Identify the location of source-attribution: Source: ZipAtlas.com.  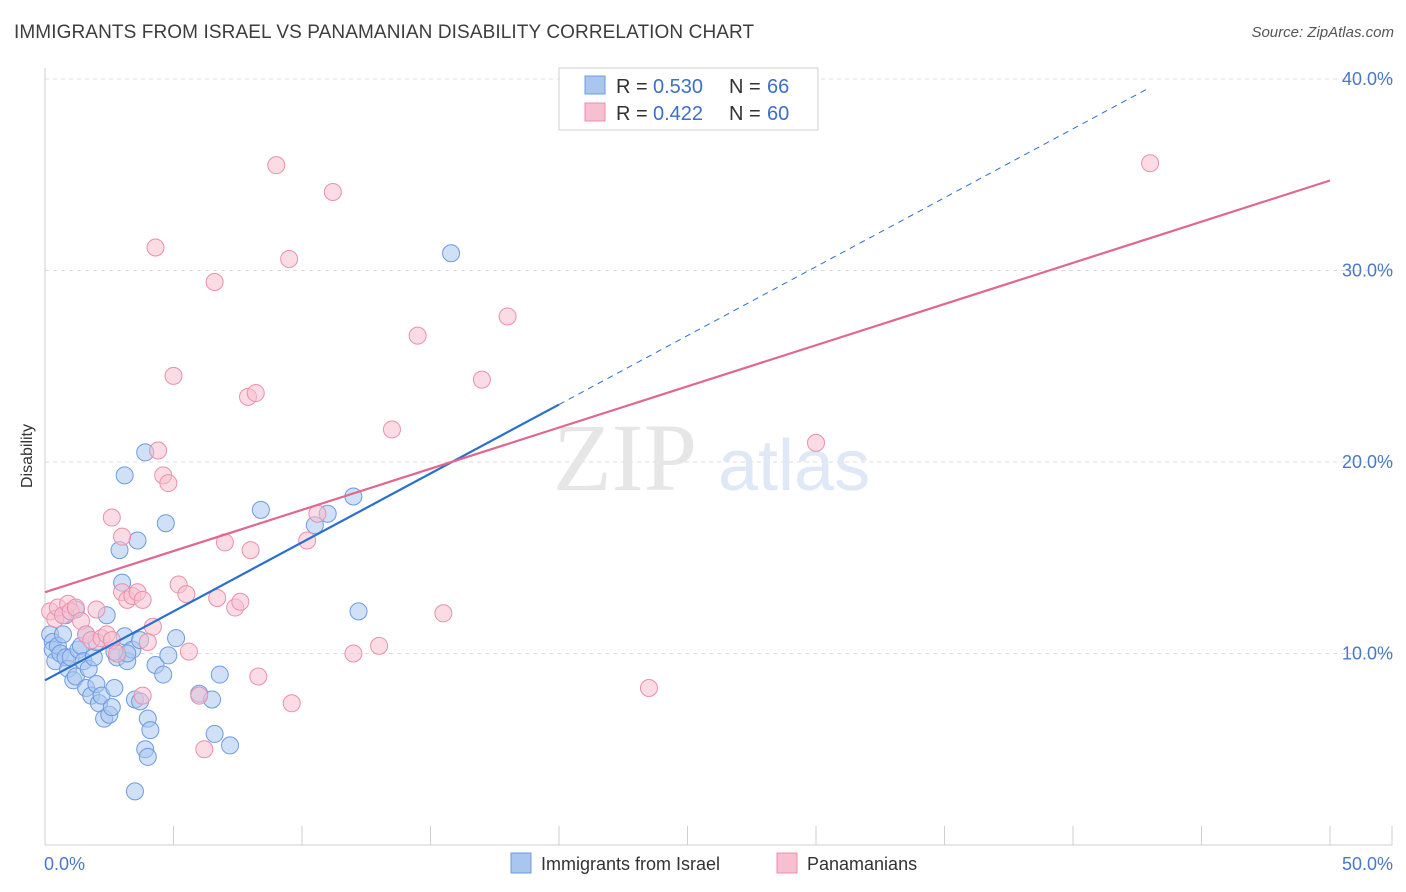
(1322, 32).